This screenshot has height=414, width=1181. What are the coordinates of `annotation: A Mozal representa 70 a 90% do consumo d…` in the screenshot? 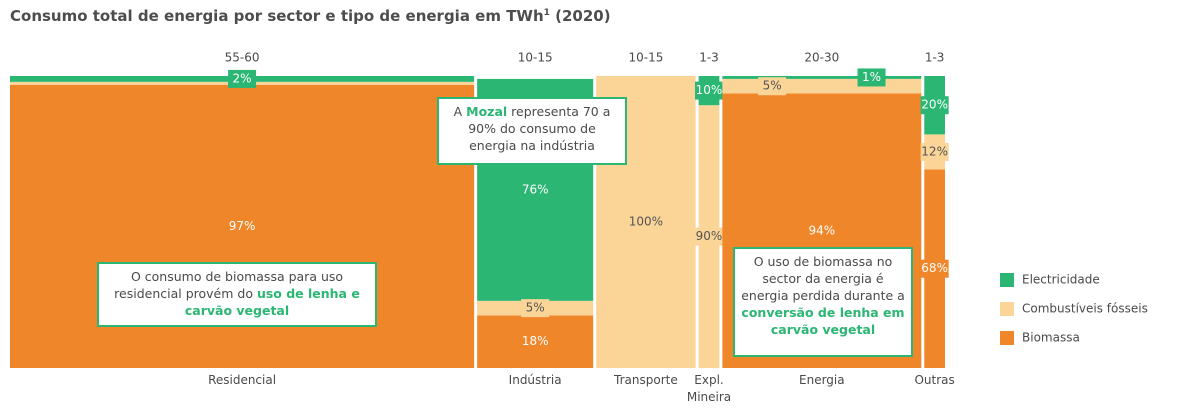 It's located at (532, 131).